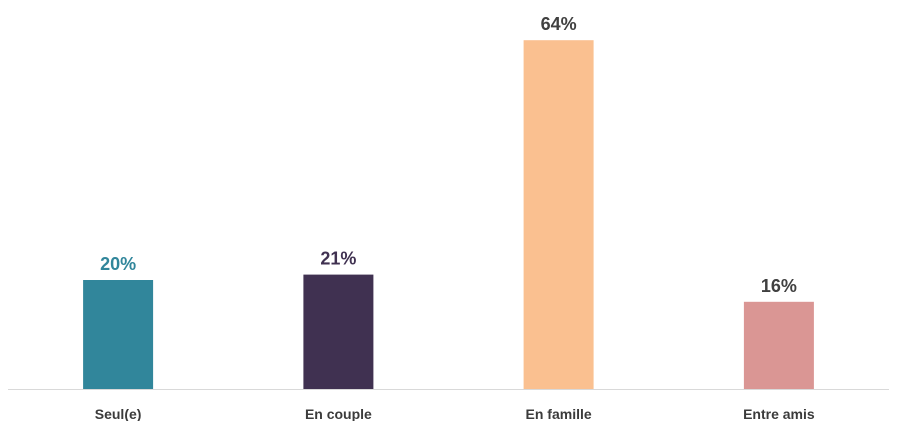 Image resolution: width=897 pixels, height=421 pixels. Describe the element at coordinates (338, 259) in the screenshot. I see `value-label-1: 21%` at that location.